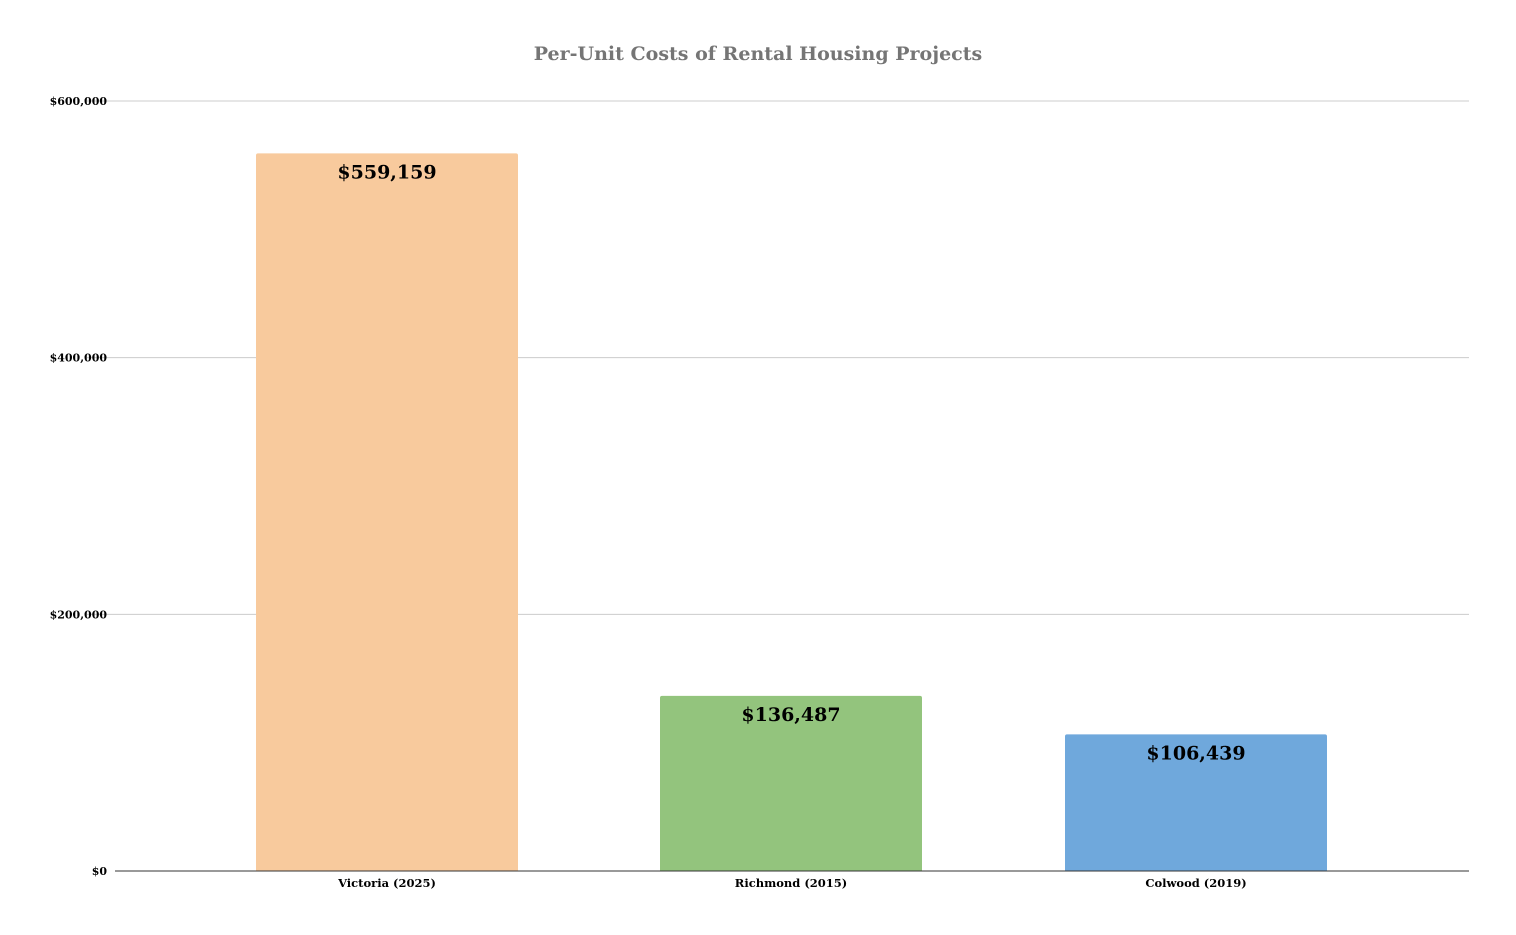 Image resolution: width=1516 pixels, height=935 pixels. Describe the element at coordinates (1195, 883) in the screenshot. I see `x-tick-label: Colwood (2019)` at that location.